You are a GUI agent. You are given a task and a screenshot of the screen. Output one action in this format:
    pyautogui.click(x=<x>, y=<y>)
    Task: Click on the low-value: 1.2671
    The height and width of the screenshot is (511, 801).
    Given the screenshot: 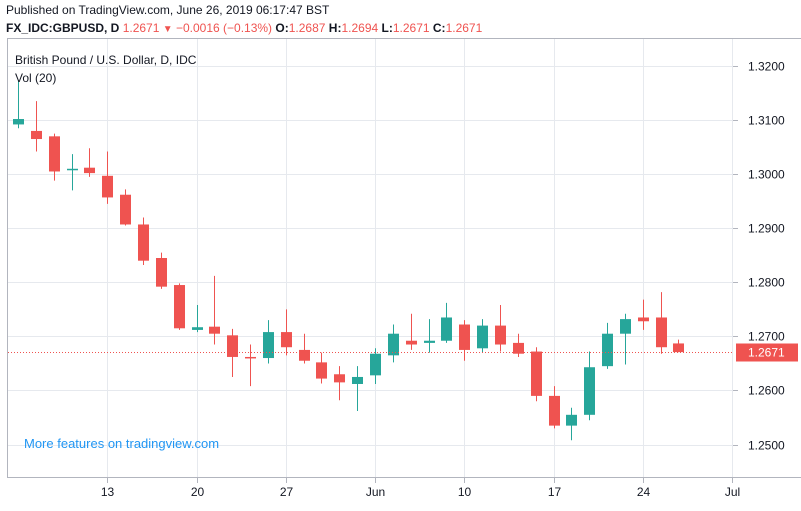 What is the action you would take?
    pyautogui.click(x=411, y=28)
    